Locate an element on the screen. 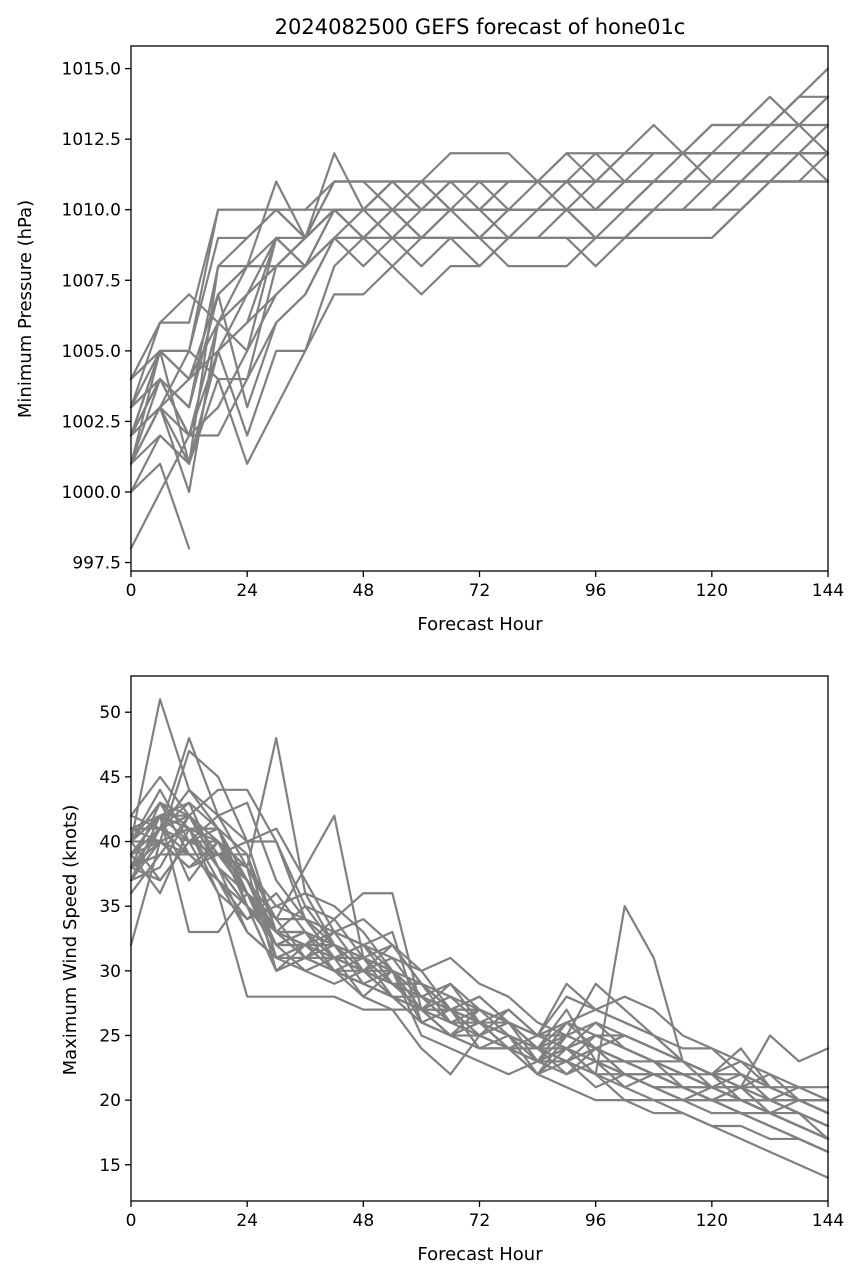 This screenshot has width=863, height=1279. wind-y-tick-label: 40 is located at coordinates (110, 843).